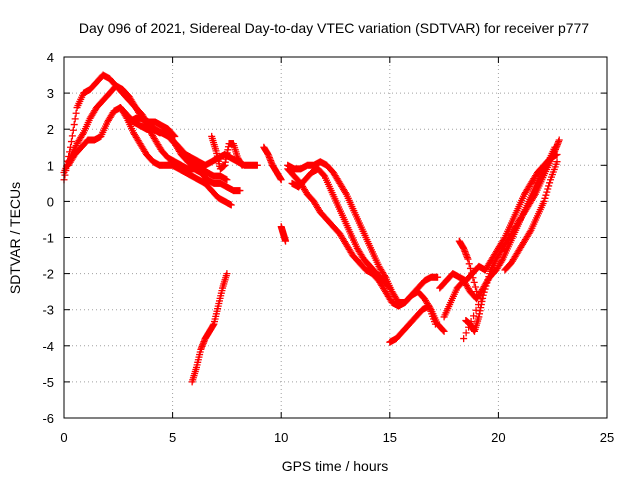  Describe the element at coordinates (48, 418) in the screenshot. I see `y-tick-label: -6` at that location.